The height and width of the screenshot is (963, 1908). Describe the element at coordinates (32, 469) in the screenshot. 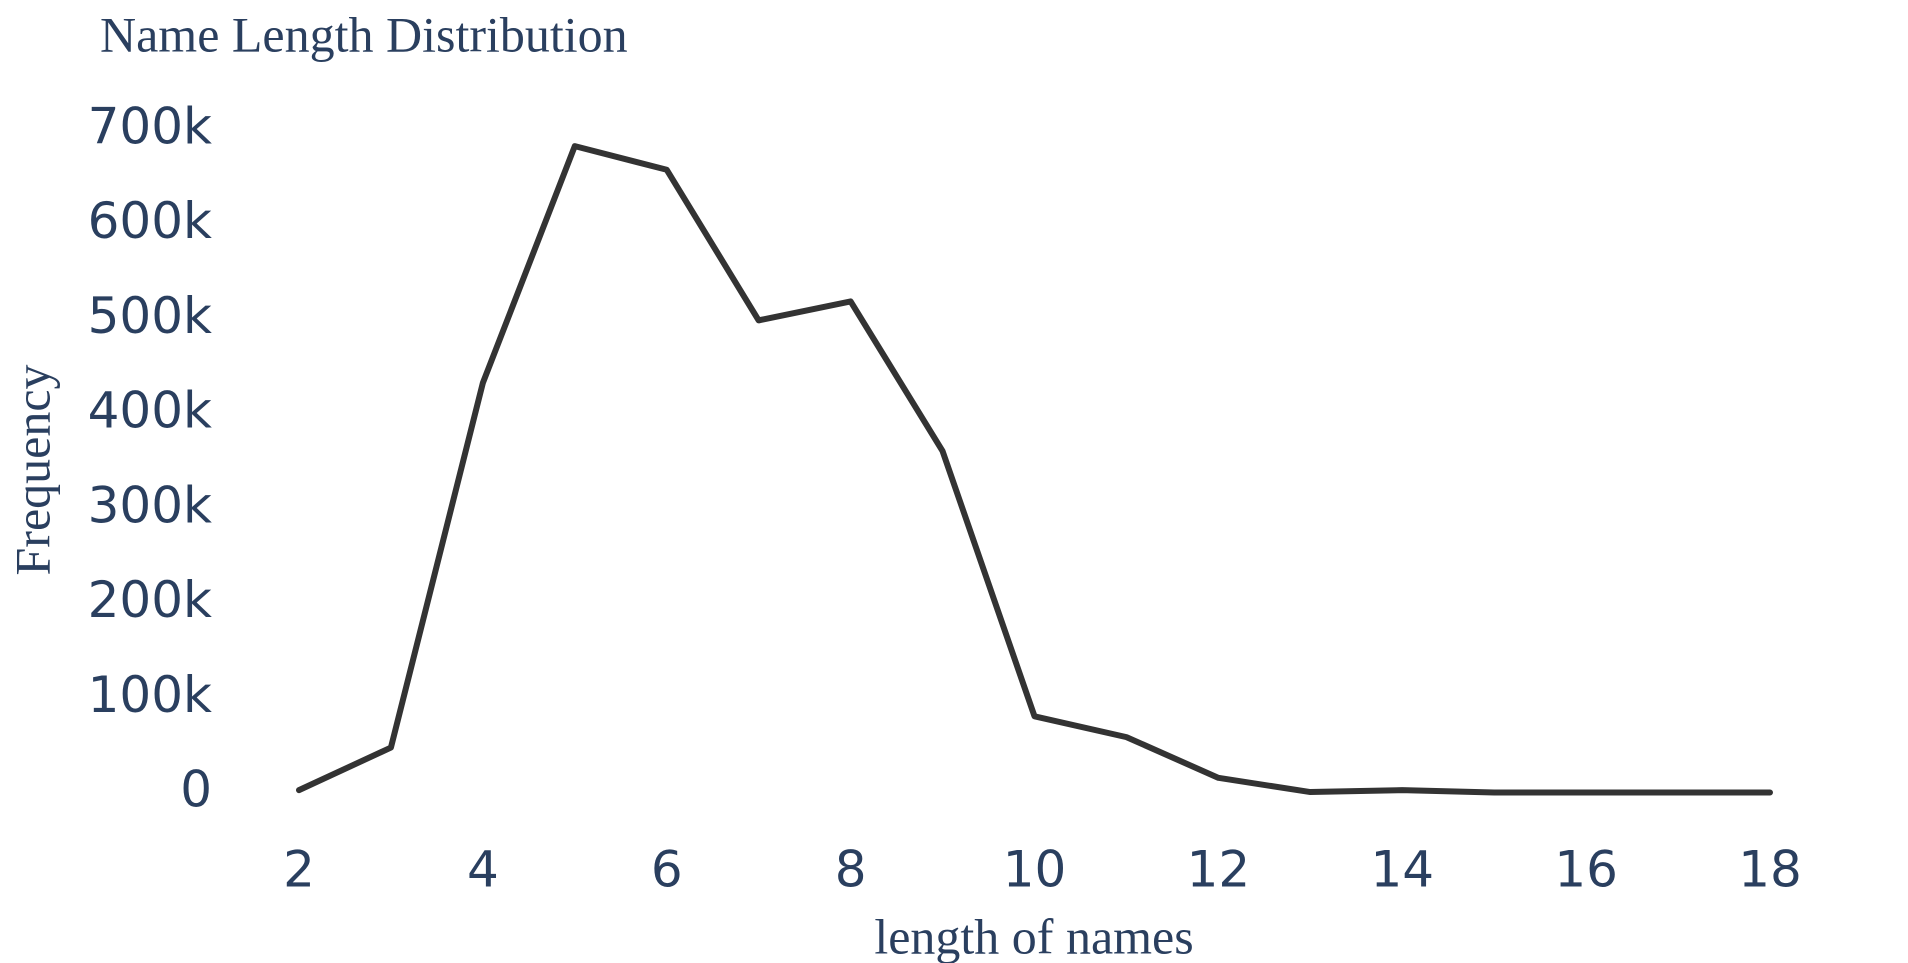

I see `y-axis-title: Frequency` at that location.